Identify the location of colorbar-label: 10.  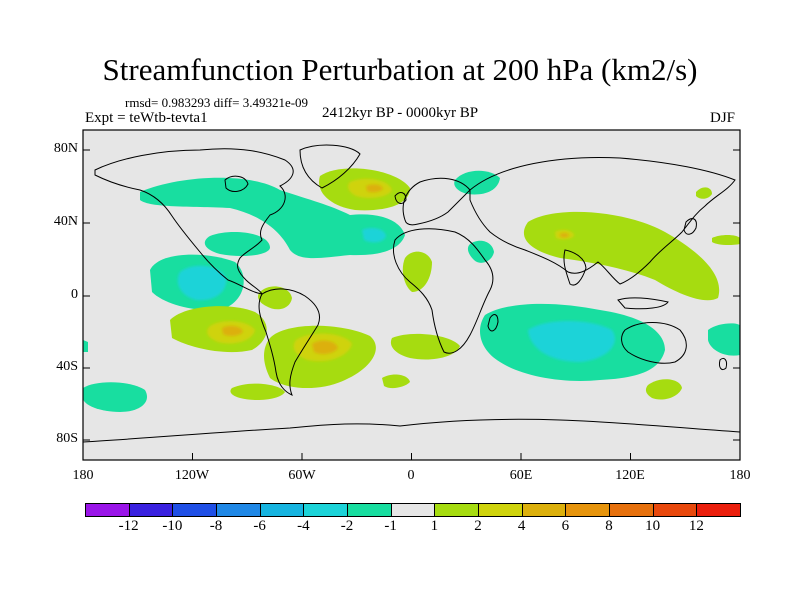
(653, 526).